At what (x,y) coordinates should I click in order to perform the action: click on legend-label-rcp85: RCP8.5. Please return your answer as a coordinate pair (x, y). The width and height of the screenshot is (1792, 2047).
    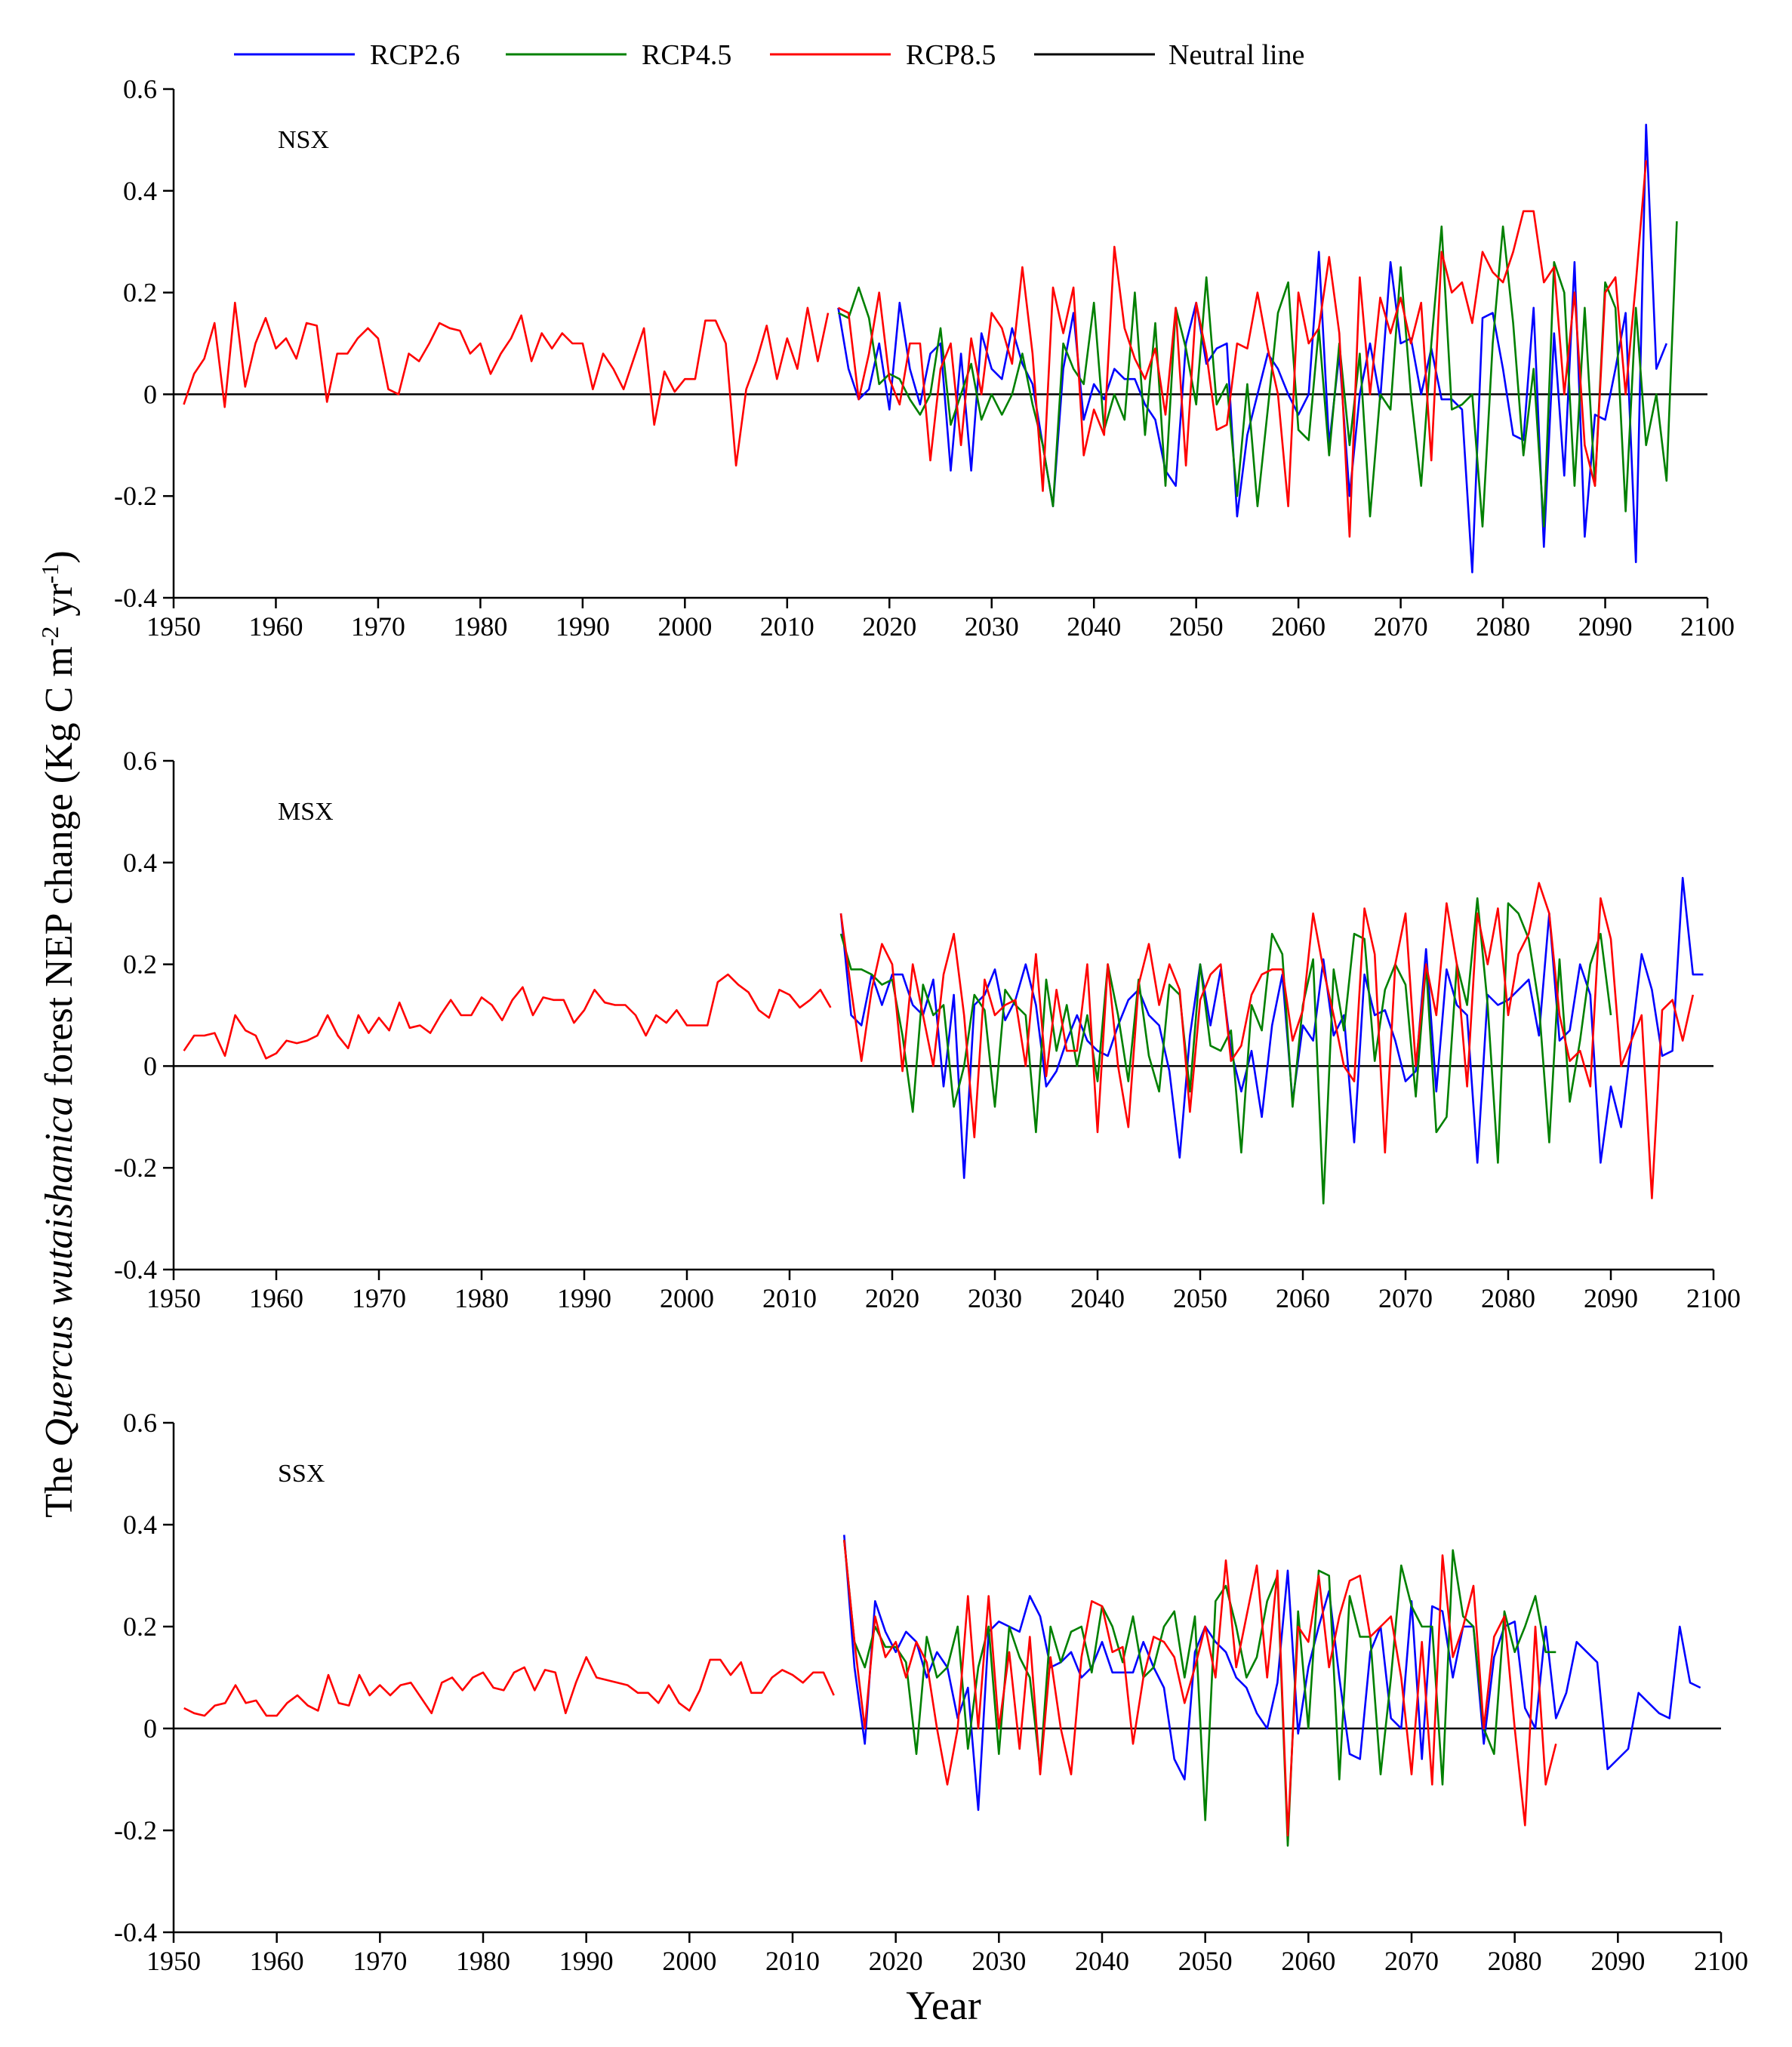
    Looking at the image, I should click on (951, 55).